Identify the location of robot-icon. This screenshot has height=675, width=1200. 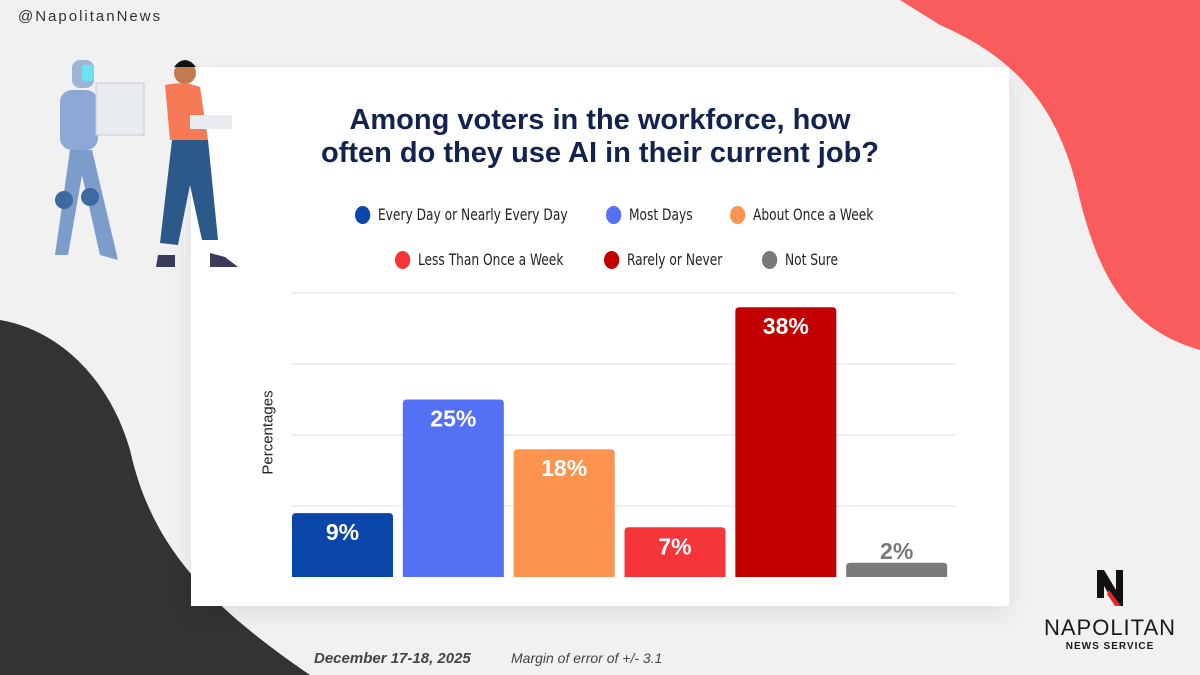
(100, 160).